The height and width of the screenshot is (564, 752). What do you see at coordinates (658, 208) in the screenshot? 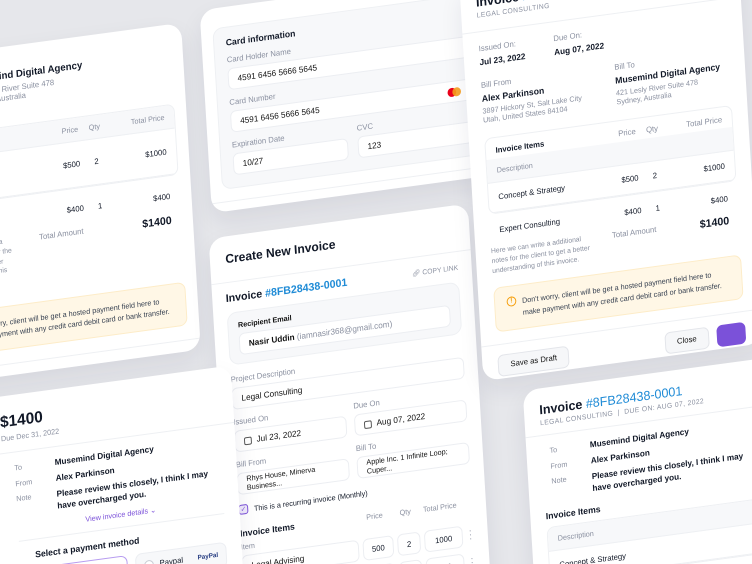
I see `cell-qty: 1` at bounding box center [658, 208].